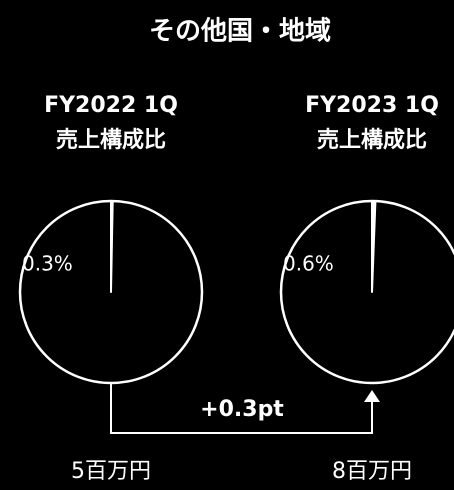 The height and width of the screenshot is (490, 454). Describe the element at coordinates (240, 32) in the screenshot. I see `page-title: その他国・地域` at that location.